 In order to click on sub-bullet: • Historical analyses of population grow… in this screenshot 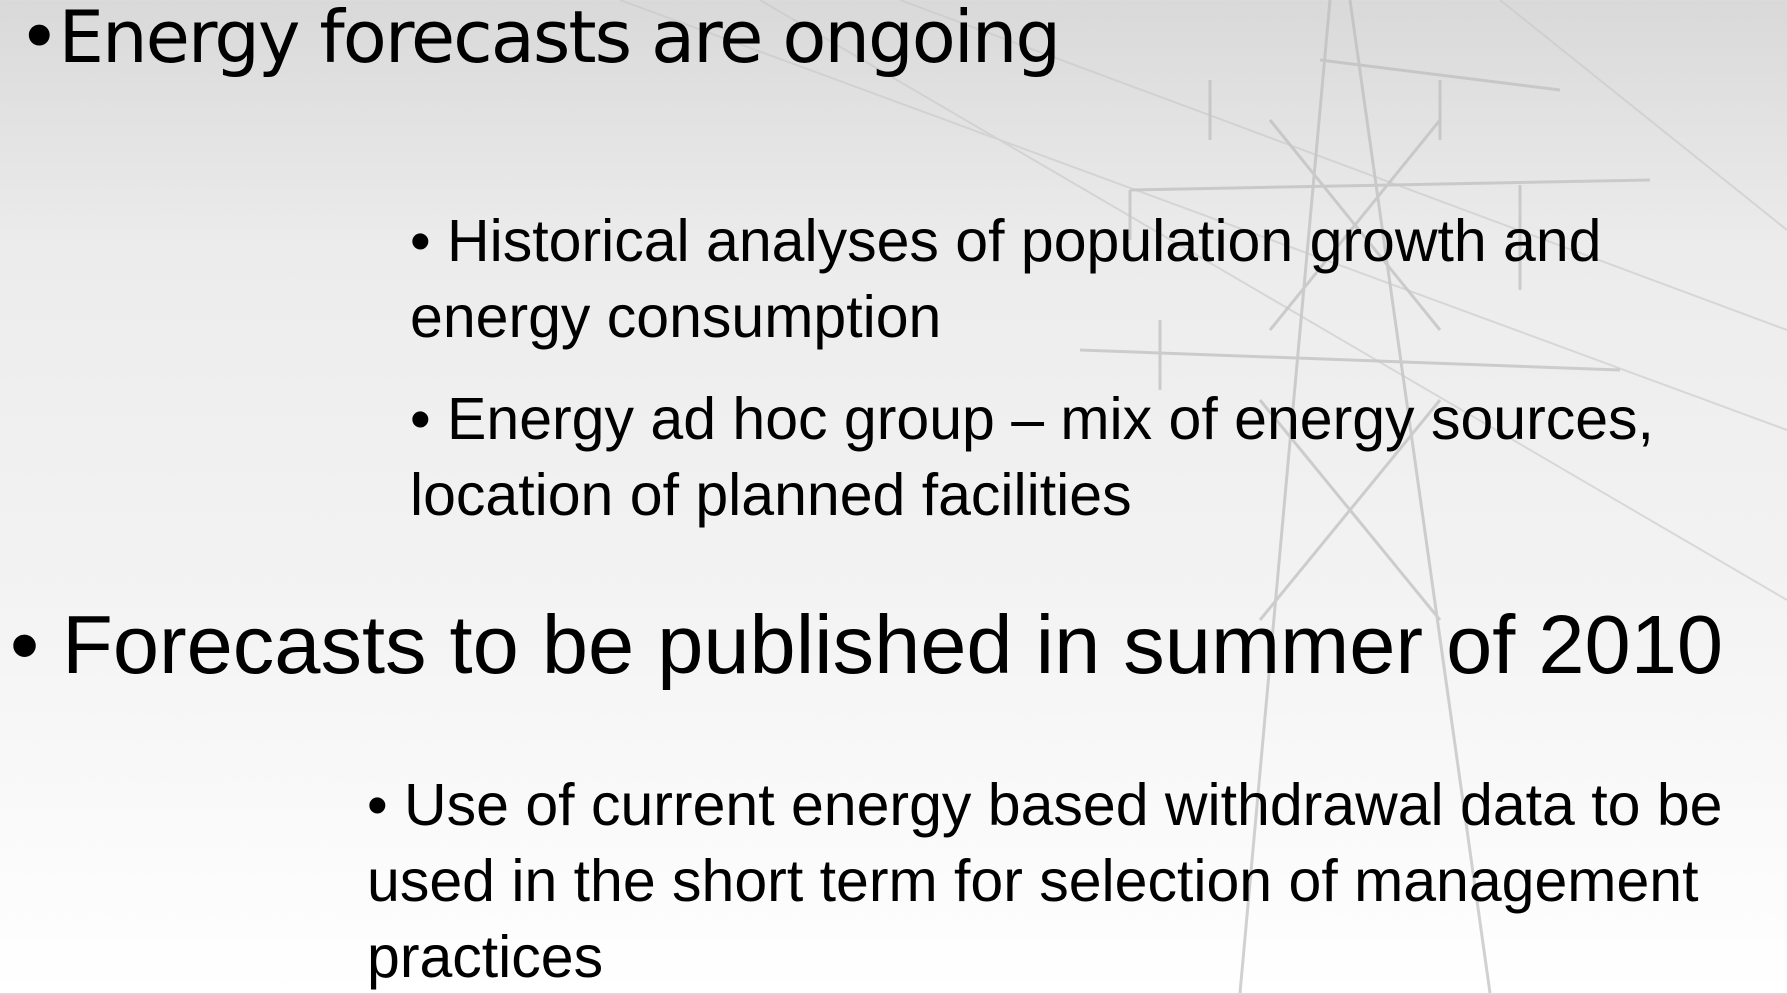, I will do `click(1006, 279)`.